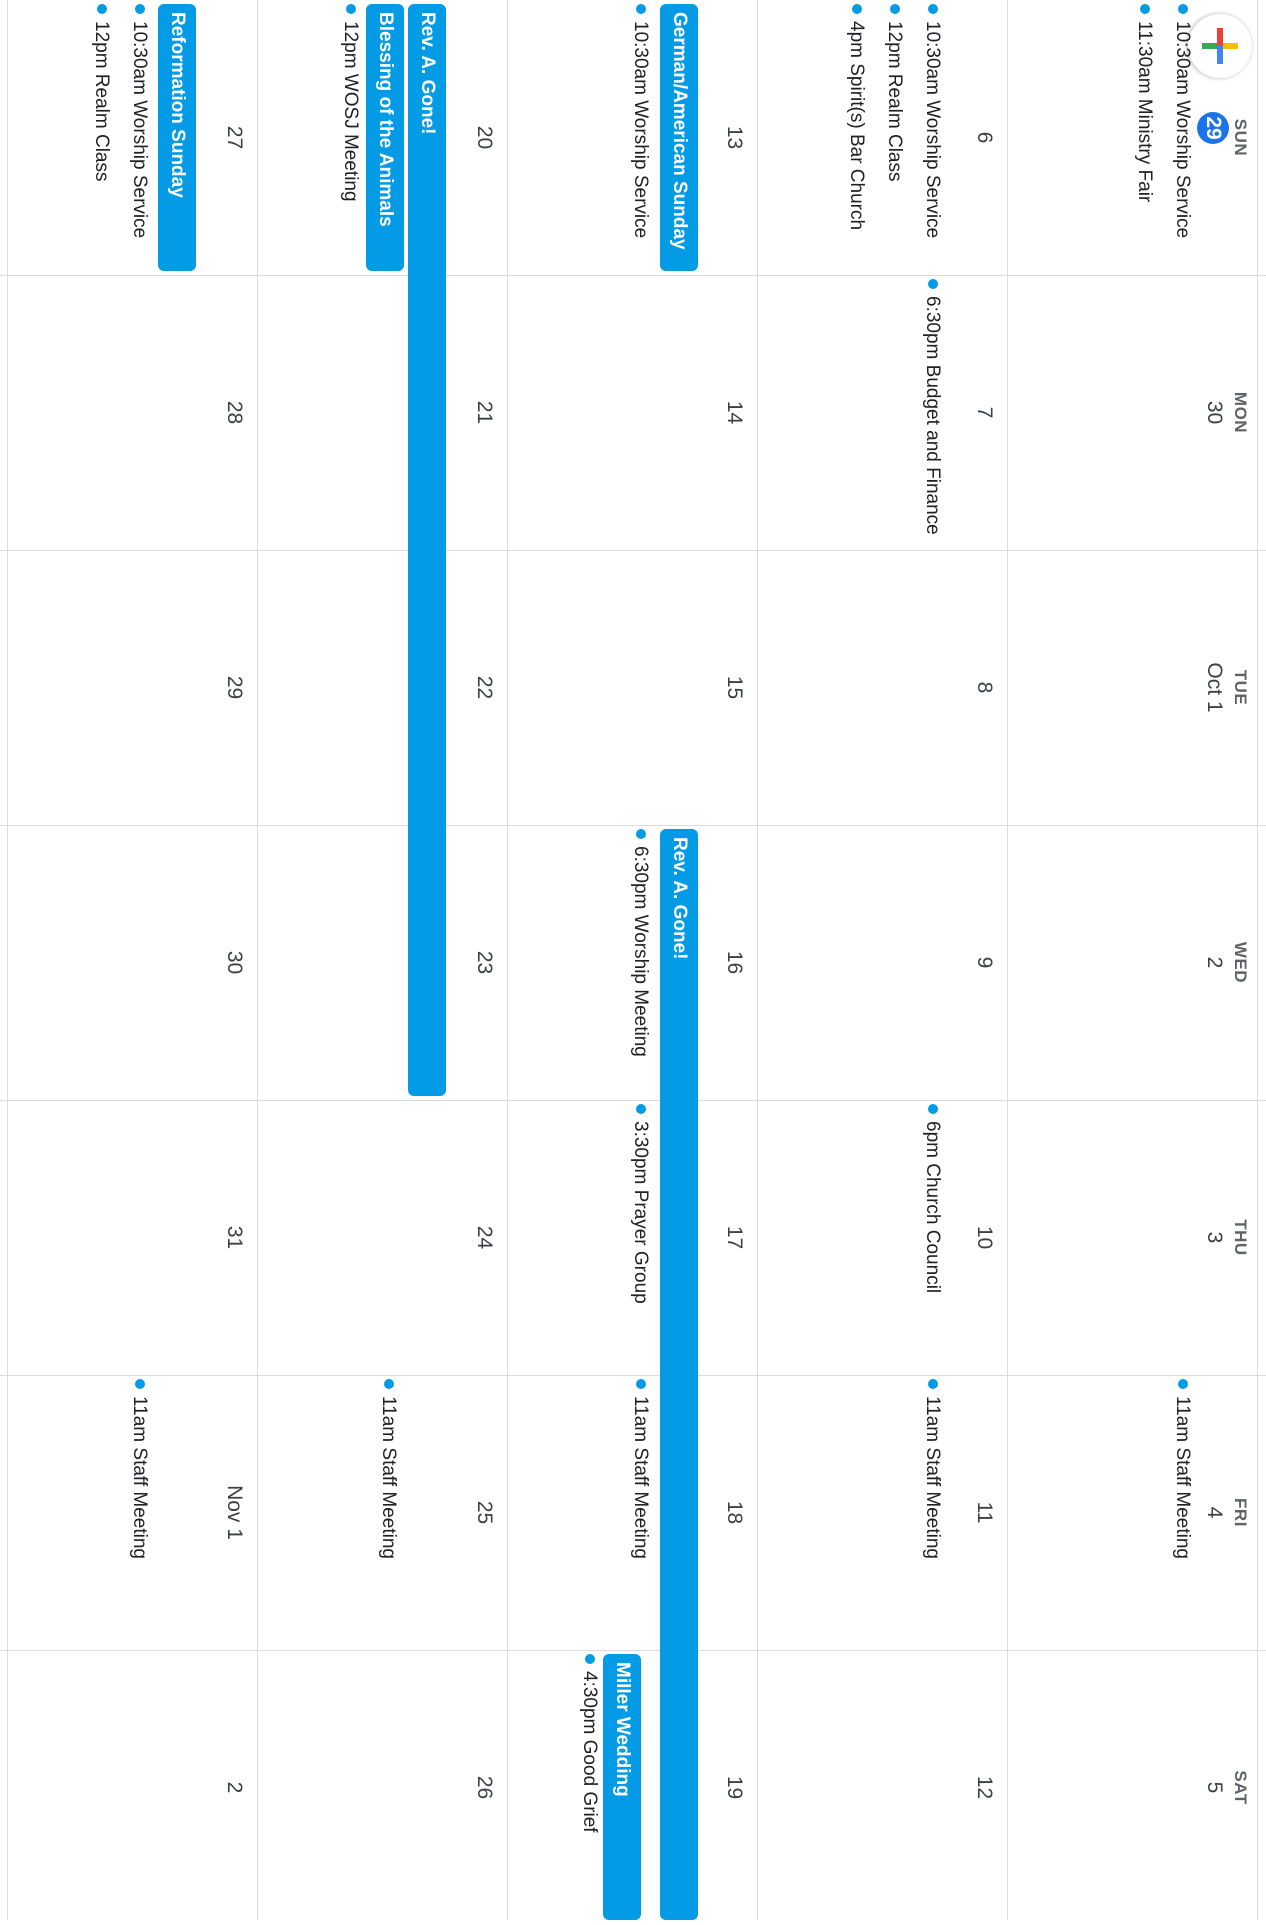 Image resolution: width=1266 pixels, height=1925 pixels. I want to click on weekday-label: WED, so click(1240, 962).